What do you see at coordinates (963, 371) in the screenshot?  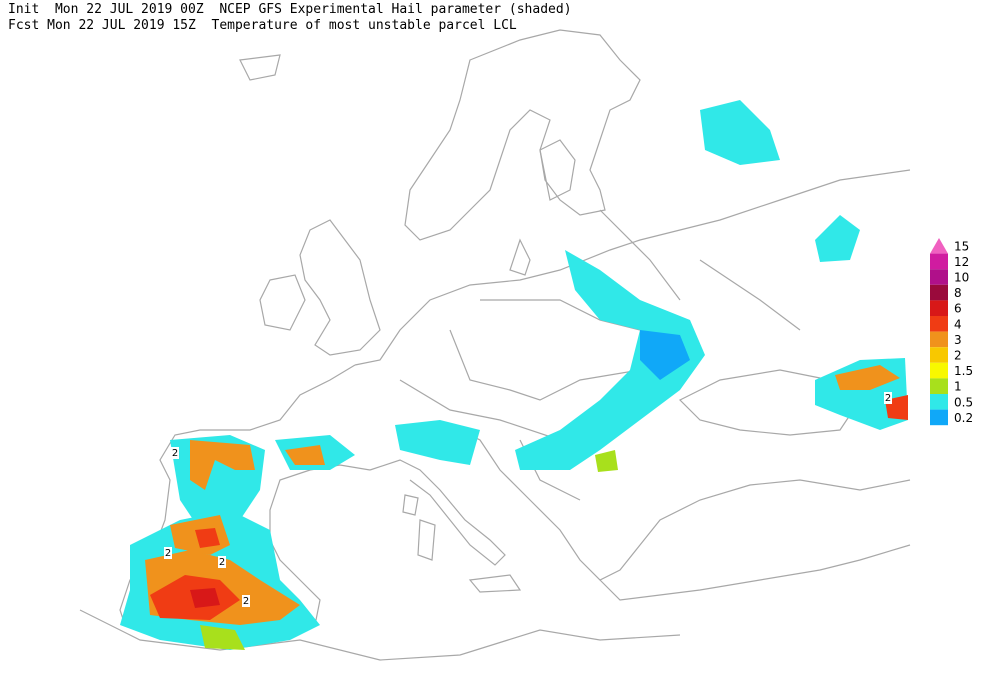 I see `legend-label: 1.5` at bounding box center [963, 371].